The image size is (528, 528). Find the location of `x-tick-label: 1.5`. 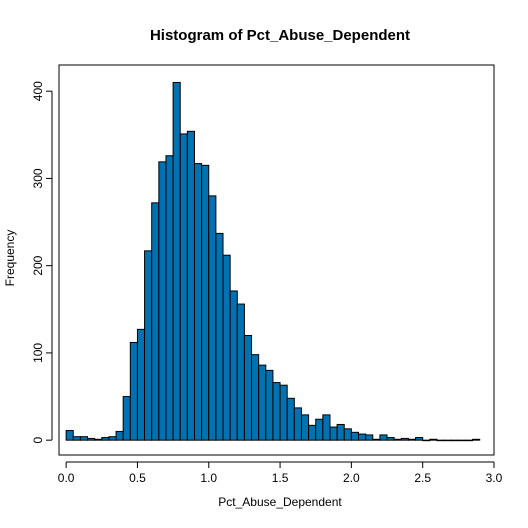

x-tick-label: 1.5 is located at coordinates (280, 478).